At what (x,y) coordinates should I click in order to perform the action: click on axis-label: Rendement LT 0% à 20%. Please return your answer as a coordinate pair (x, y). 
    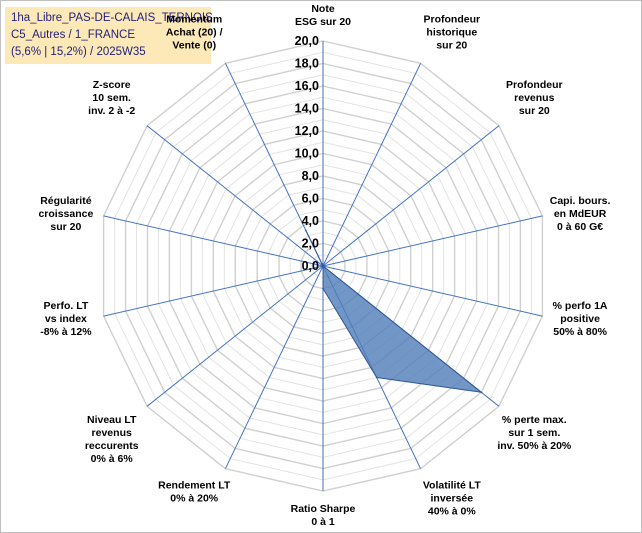
    Looking at the image, I should click on (194, 492).